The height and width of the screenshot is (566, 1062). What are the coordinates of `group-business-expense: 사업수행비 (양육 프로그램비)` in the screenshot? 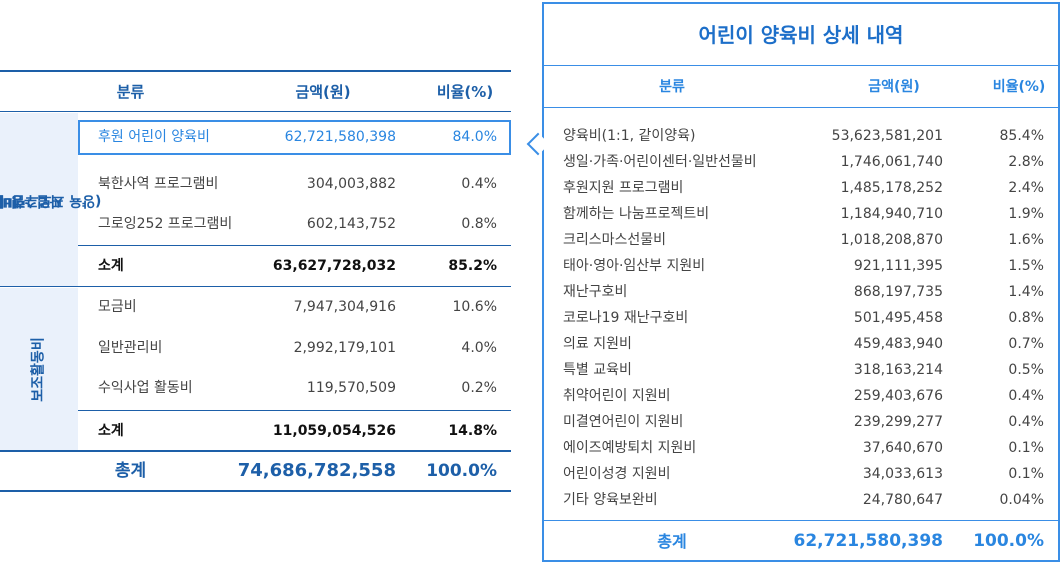 It's located at (51, 200).